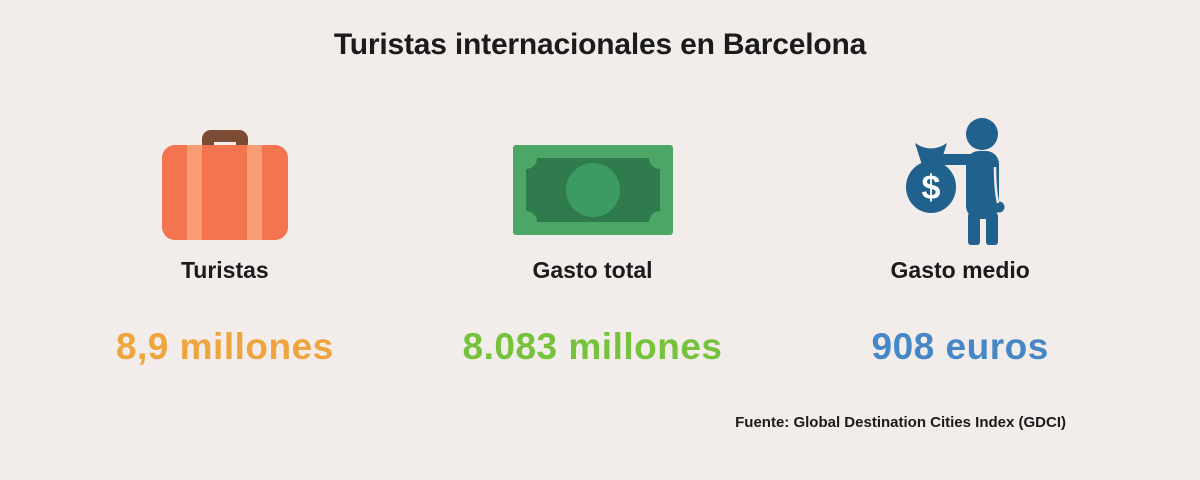 This screenshot has width=1200, height=480. I want to click on money-bag-person-icon-box: $, so click(960, 177).